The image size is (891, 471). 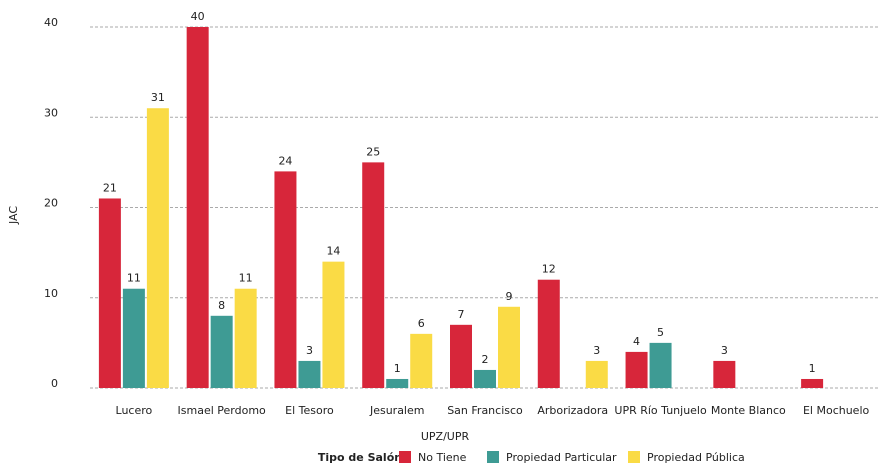 What do you see at coordinates (110, 187) in the screenshot?
I see `data-label: 21` at bounding box center [110, 187].